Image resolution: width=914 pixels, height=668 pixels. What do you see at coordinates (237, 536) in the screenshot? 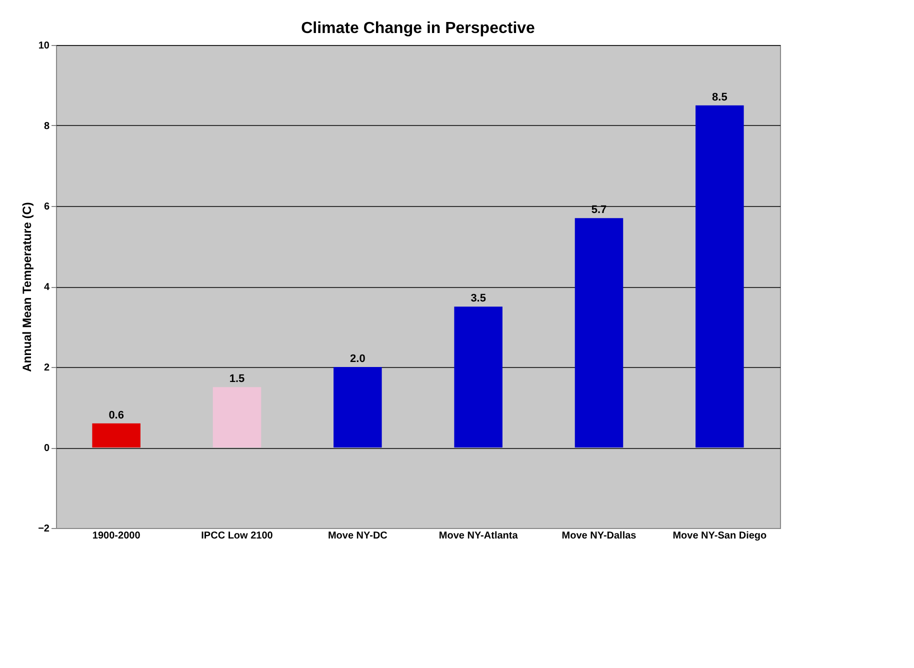
I see `x-tick-label: IPCC Low 2100` at bounding box center [237, 536].